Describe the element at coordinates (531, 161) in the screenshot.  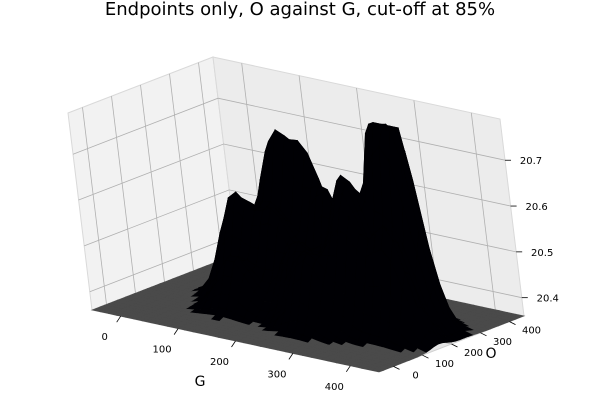
I see `z-tick-label: 20.7` at that location.